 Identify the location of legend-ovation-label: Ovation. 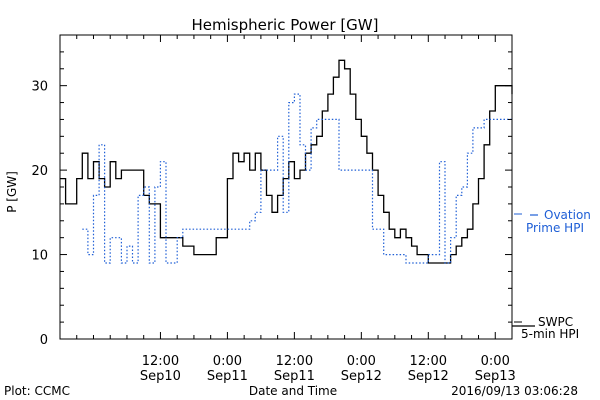
(567, 215).